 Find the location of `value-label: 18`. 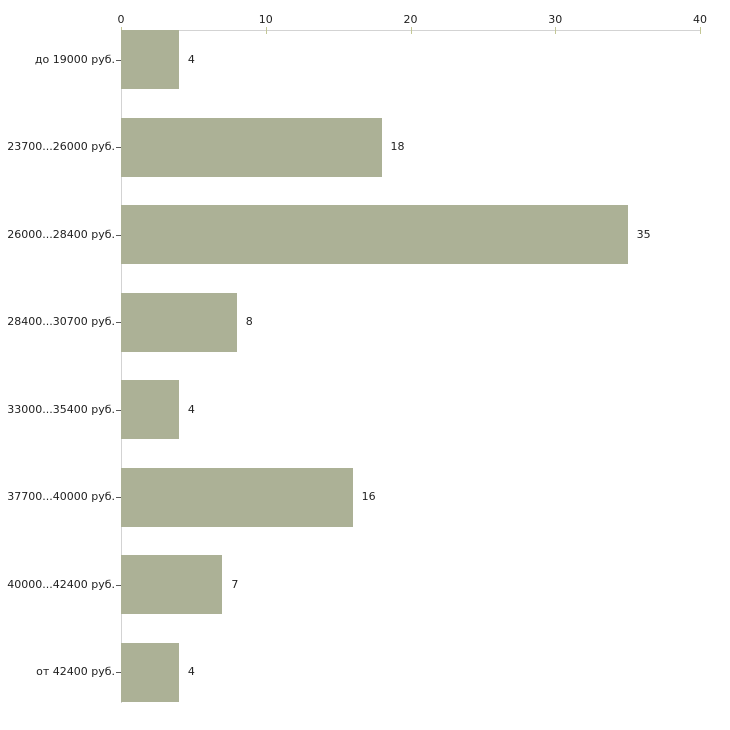

value-label: 18 is located at coordinates (397, 146).